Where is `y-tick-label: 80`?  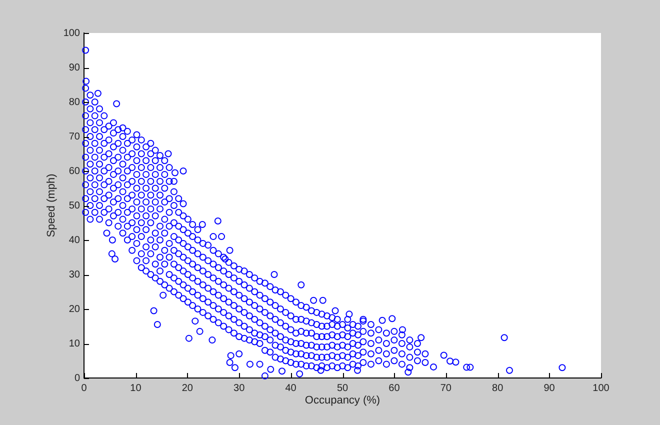
y-tick-label: 80 is located at coordinates (74, 102).